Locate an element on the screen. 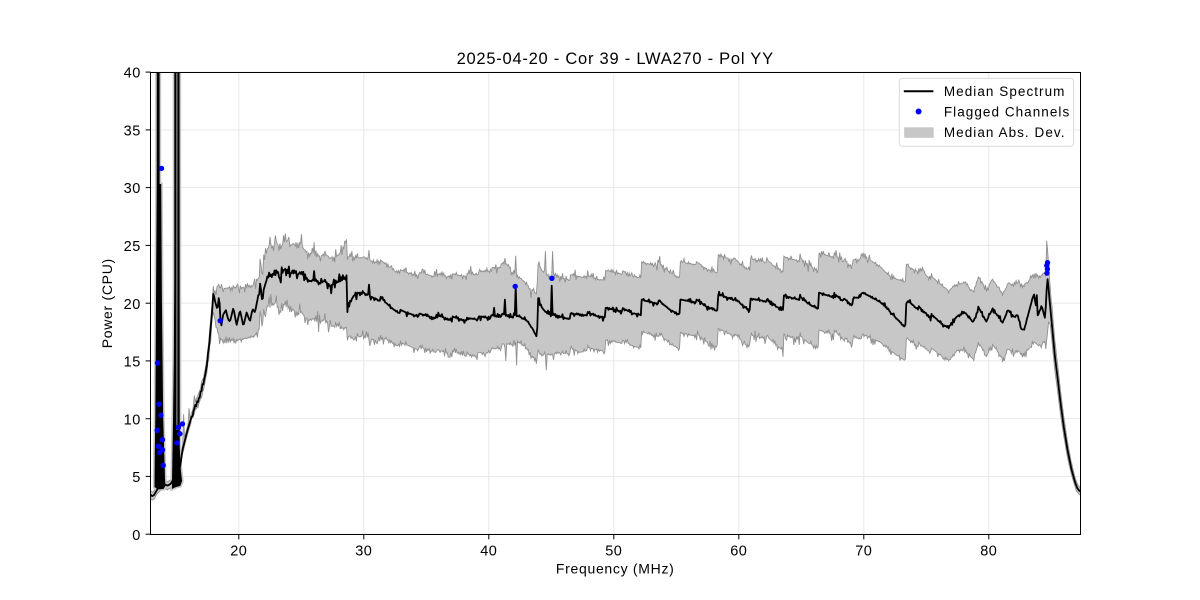 This screenshot has width=1200, height=600. svg-text: Median Abs. Dev. is located at coordinates (1005, 132).